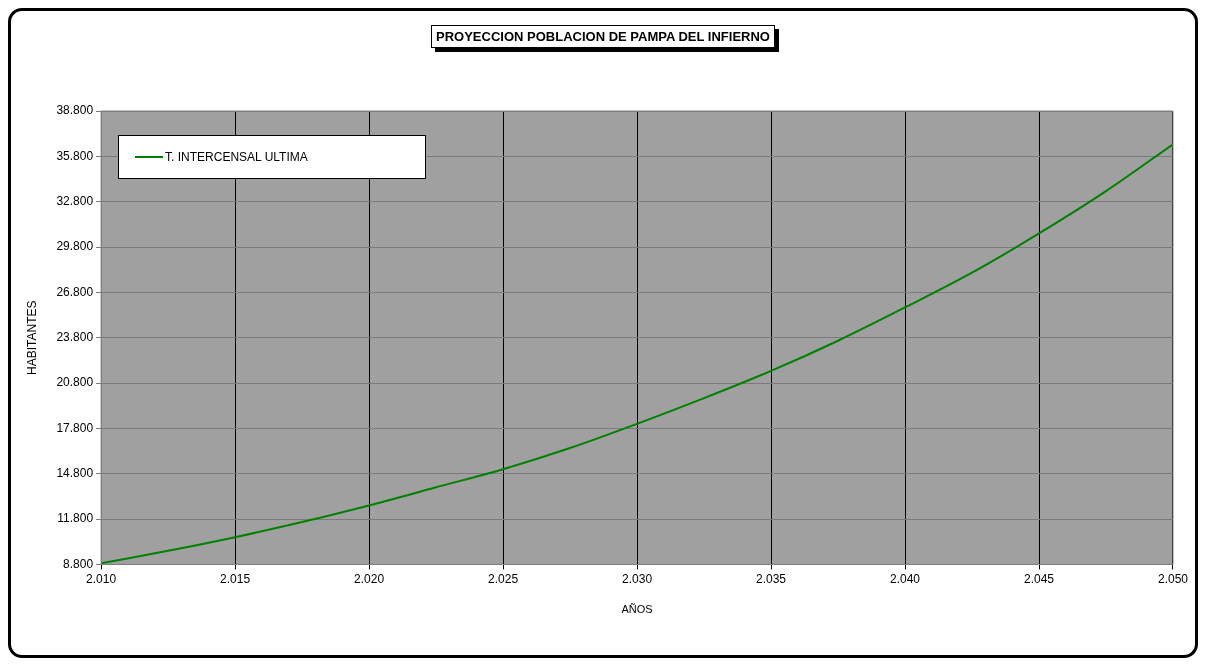 The width and height of the screenshot is (1208, 672). Describe the element at coordinates (236, 157) in the screenshot. I see `legend-label: T. INTERCENSAL ULTIMA` at that location.